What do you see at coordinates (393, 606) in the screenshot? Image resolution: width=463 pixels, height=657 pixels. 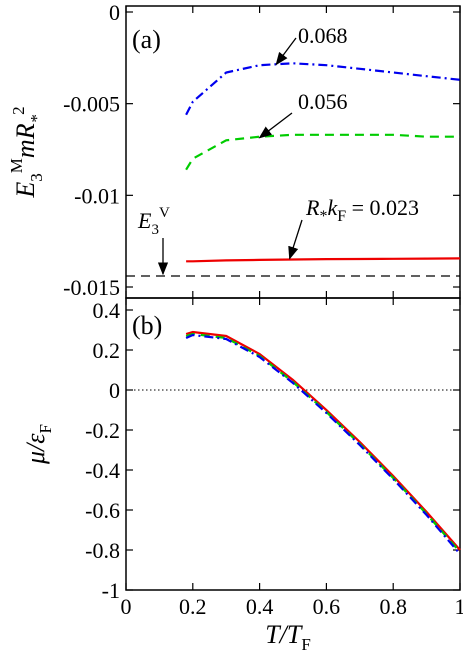 I see `x-tick-label: 0.8` at bounding box center [393, 606].